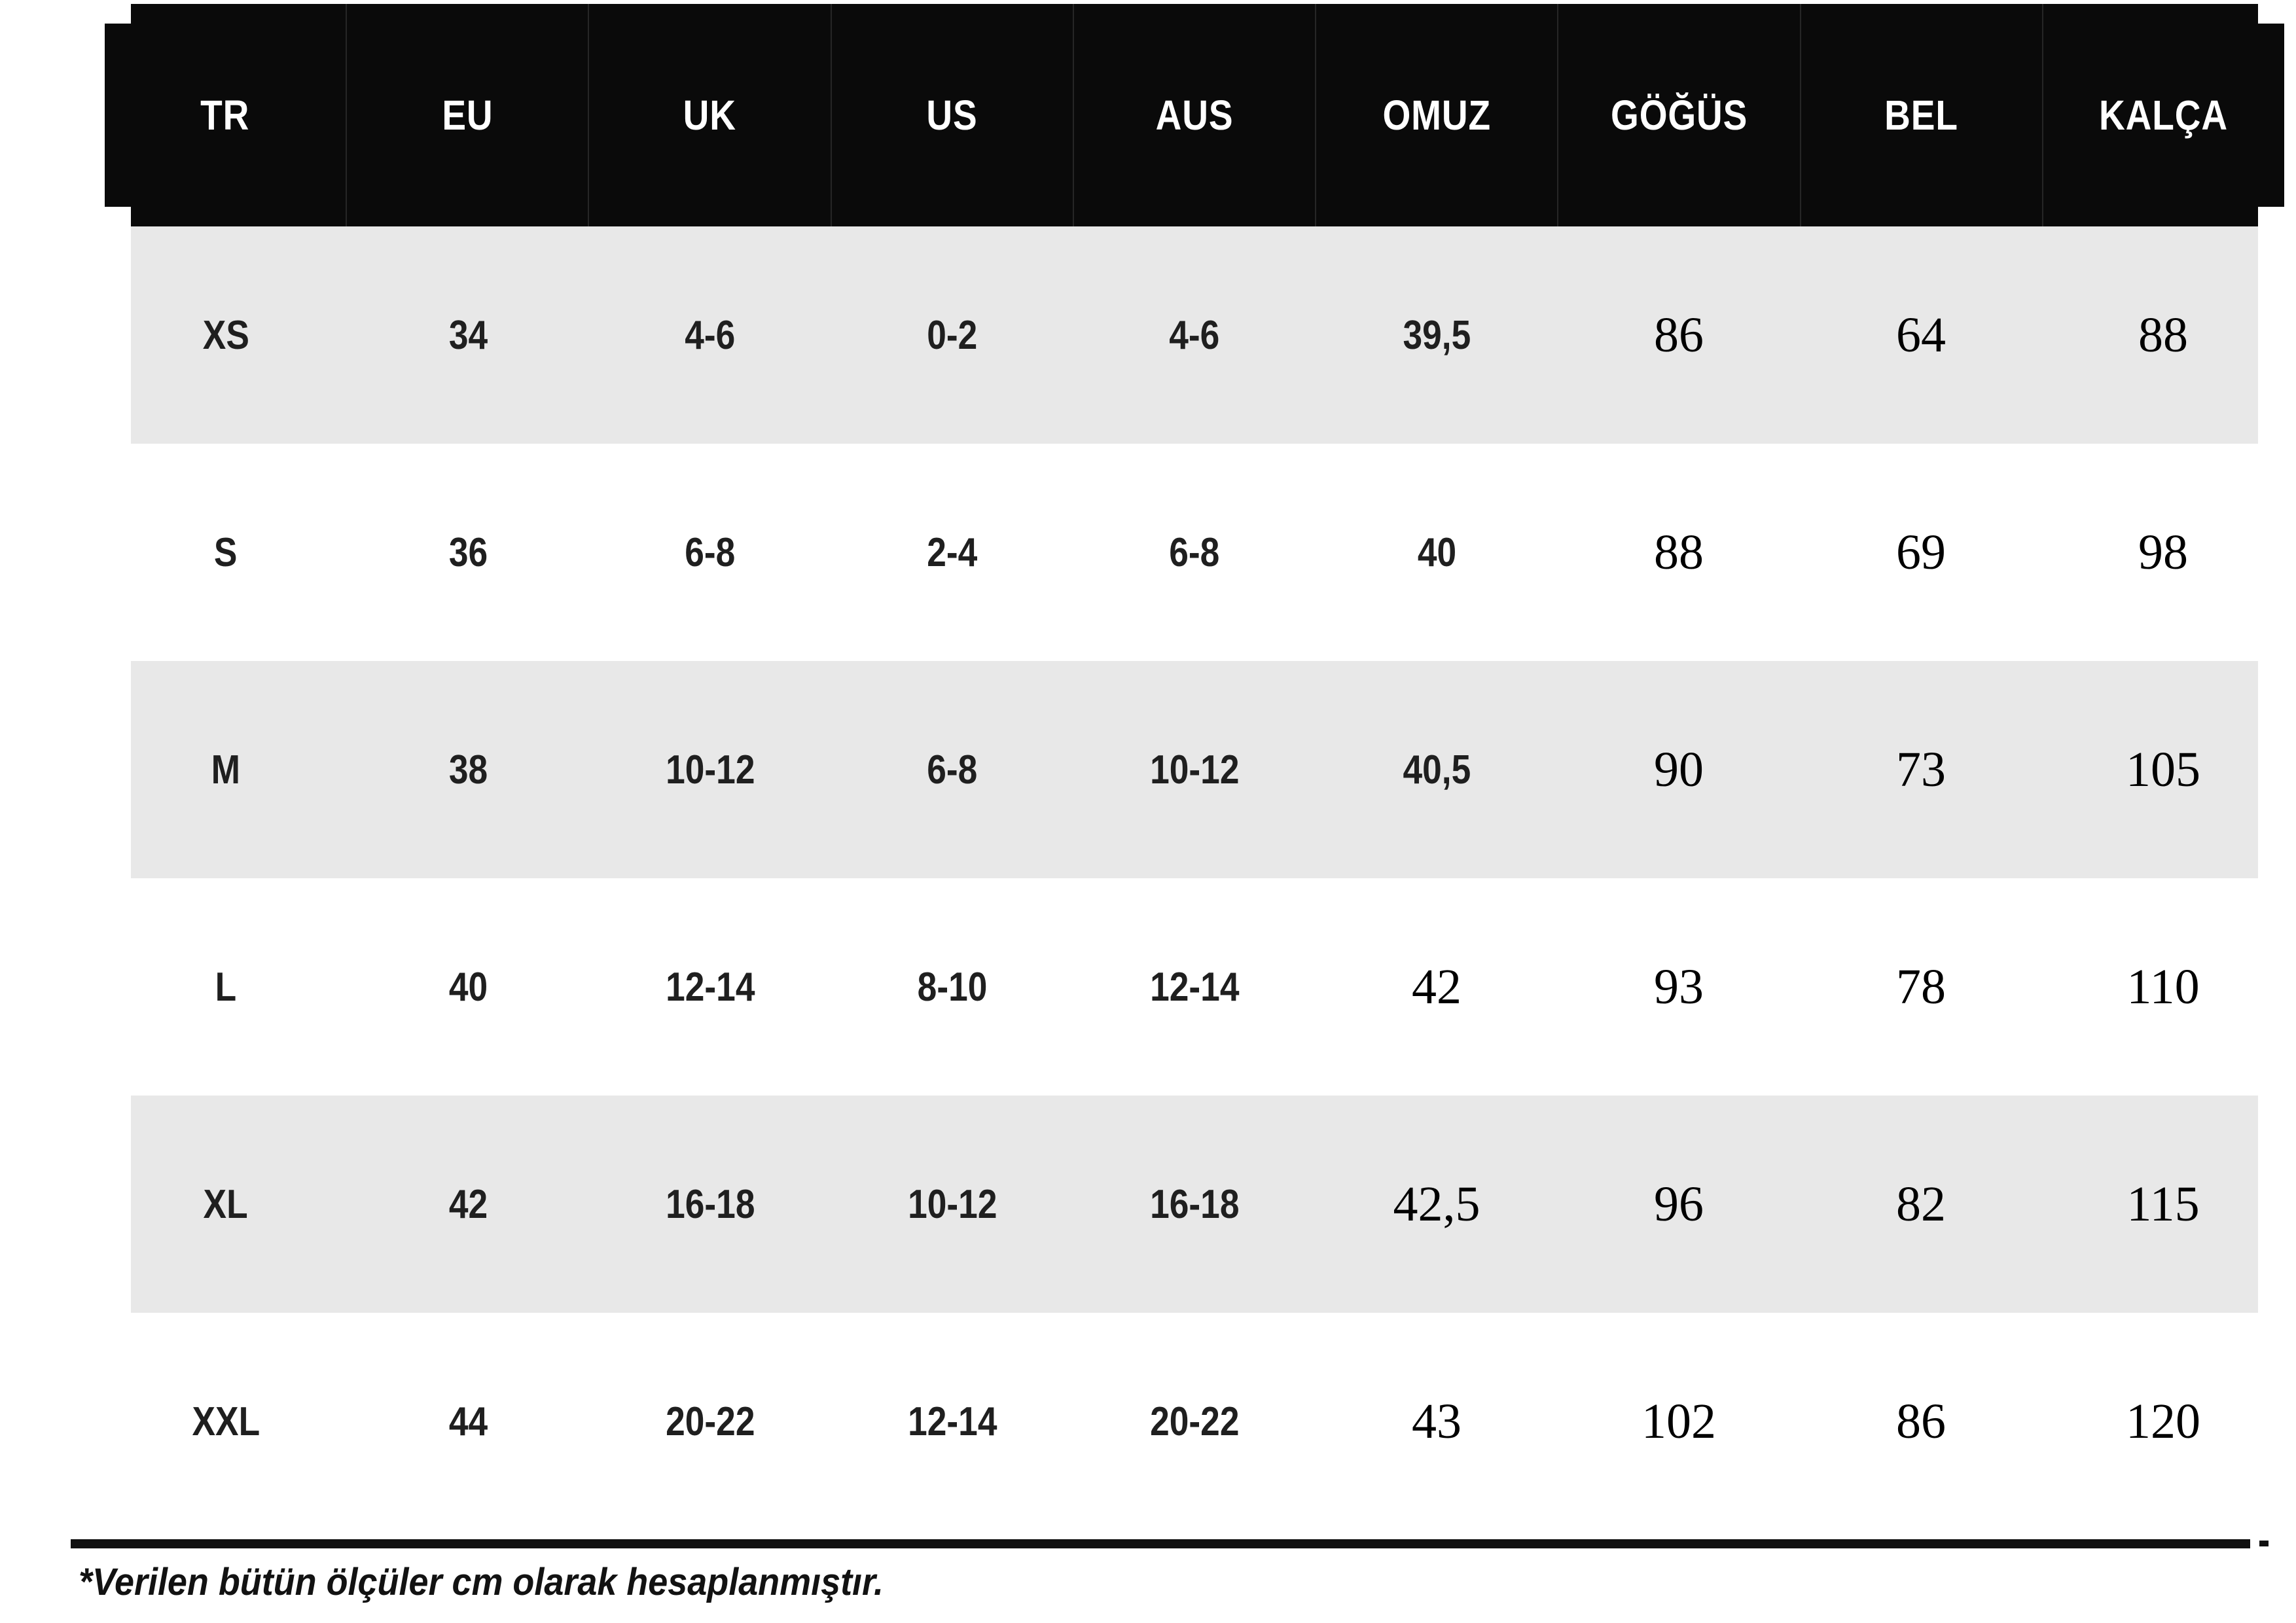 The height and width of the screenshot is (1623, 2296). Describe the element at coordinates (710, 987) in the screenshot. I see `cell-l-uk: 12-14` at that location.